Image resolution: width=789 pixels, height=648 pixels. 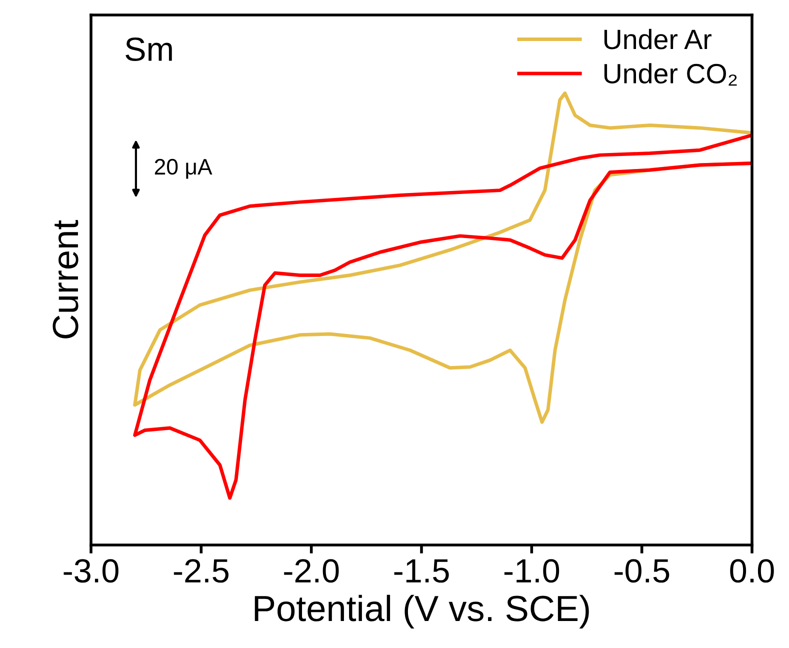 What do you see at coordinates (642, 571) in the screenshot?
I see `x-tick-label: -0.5` at bounding box center [642, 571].